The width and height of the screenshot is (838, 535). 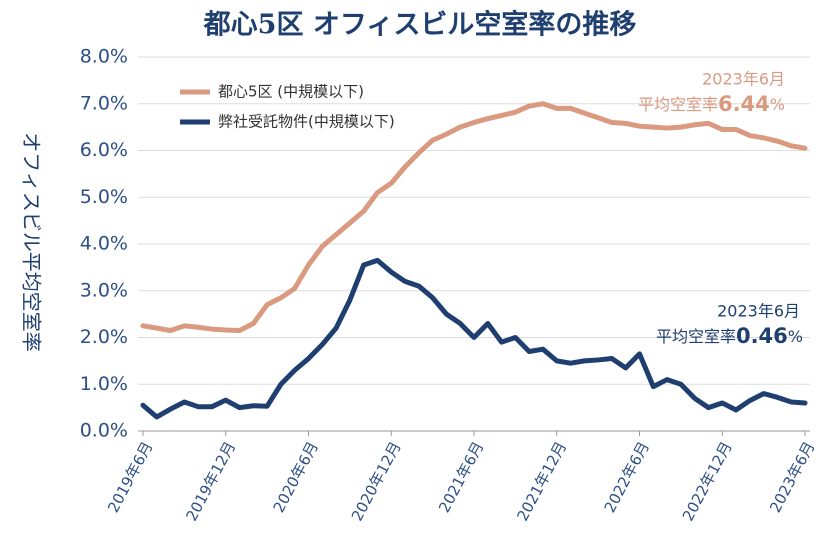 I want to click on chart-title: 都心5区 オフィスビル空室率の推移, so click(x=420, y=25).